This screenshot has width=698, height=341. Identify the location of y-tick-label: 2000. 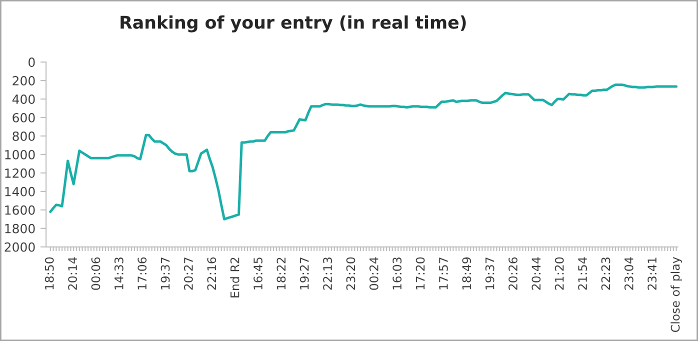
(19, 247).